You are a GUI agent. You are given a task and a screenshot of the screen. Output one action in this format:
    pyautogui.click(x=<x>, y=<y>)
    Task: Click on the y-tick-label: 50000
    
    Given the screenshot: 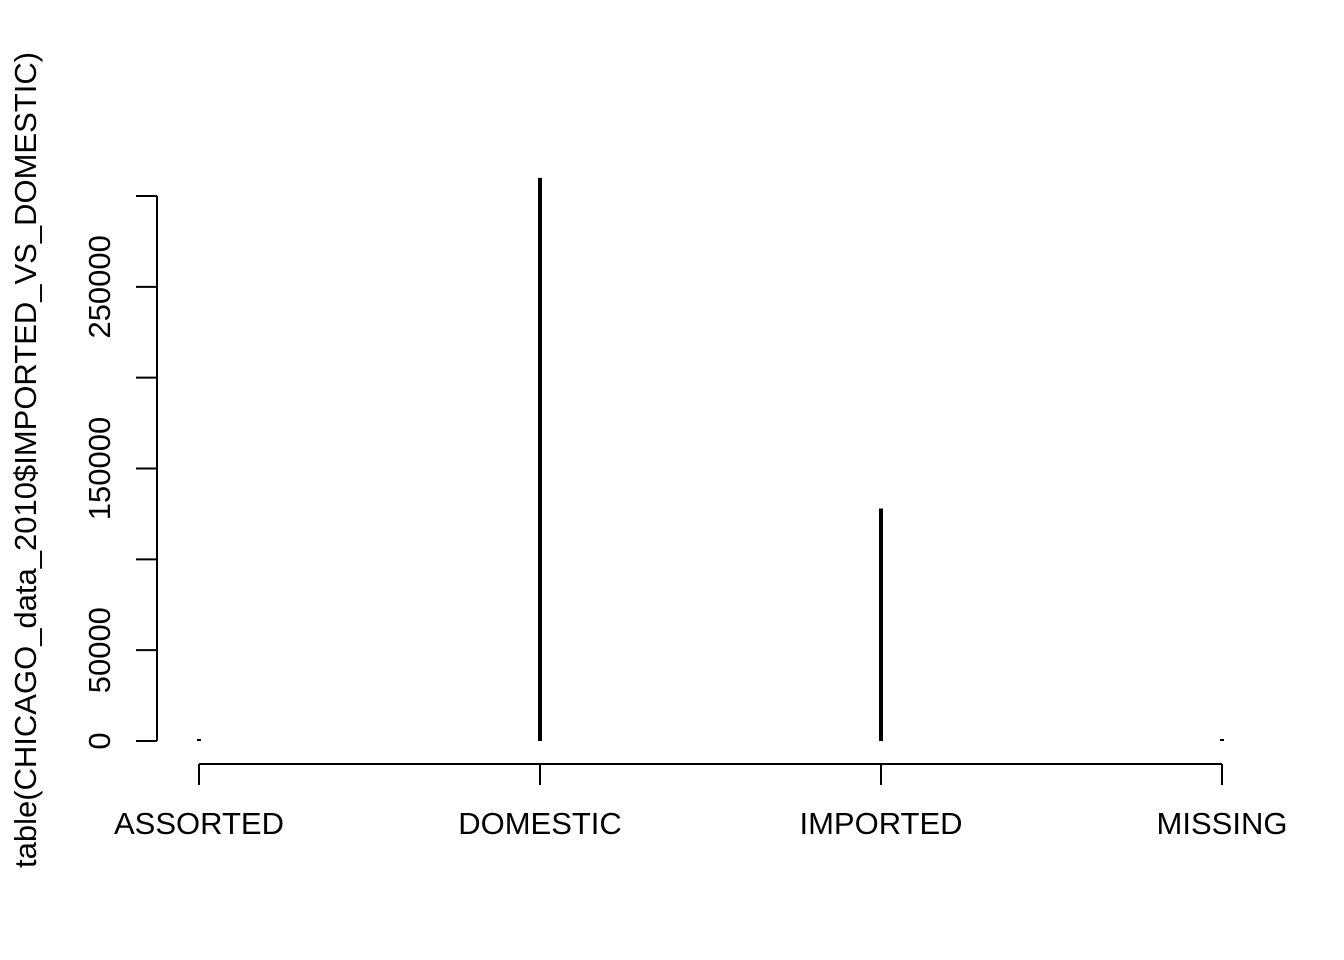 What is the action you would take?
    pyautogui.click(x=99, y=650)
    